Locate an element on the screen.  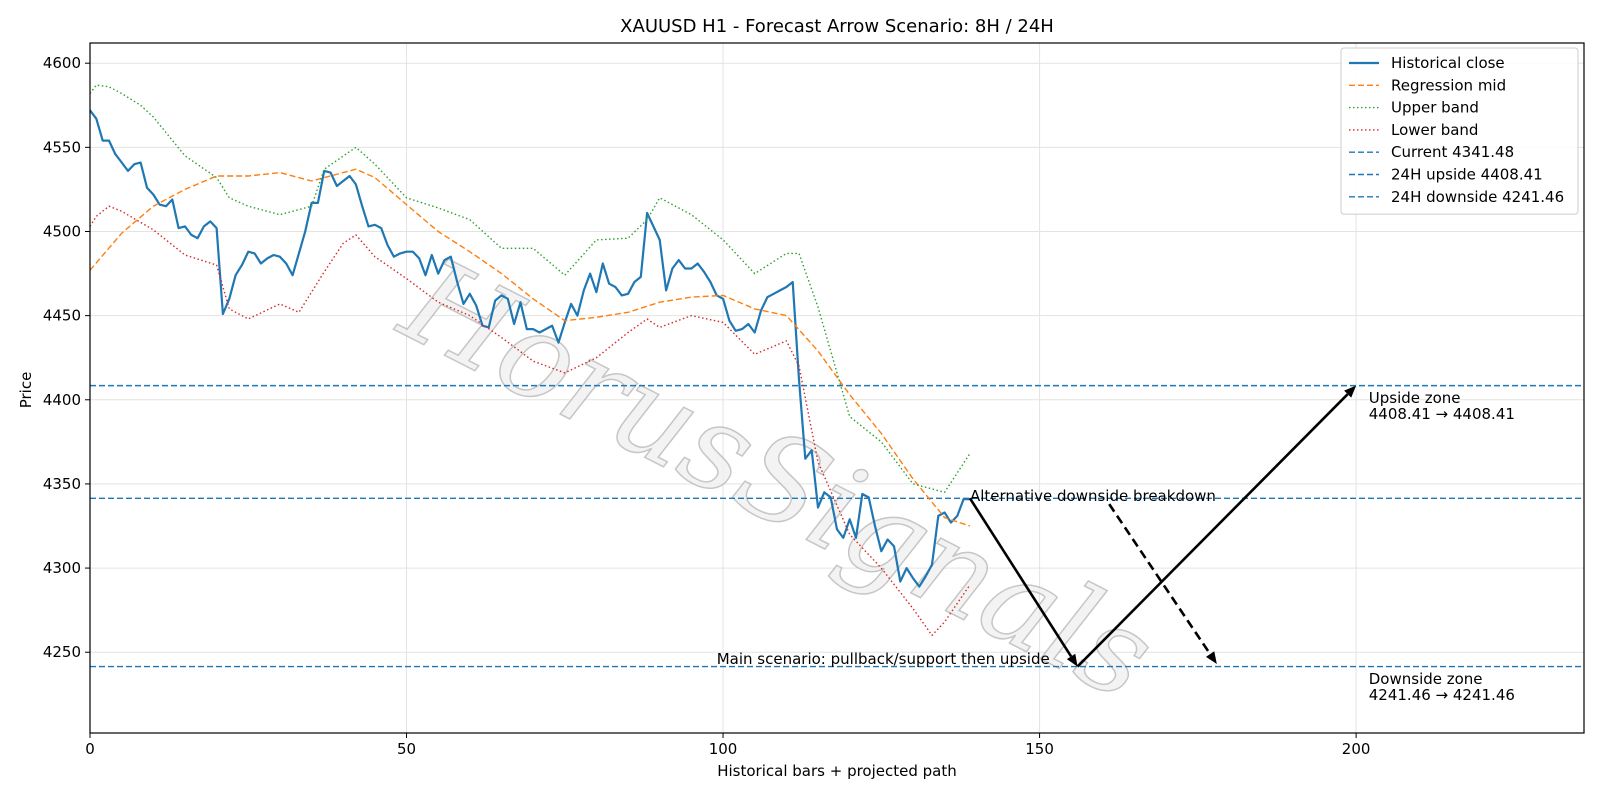
legend-label: Current 4341.48 is located at coordinates (1452, 152).